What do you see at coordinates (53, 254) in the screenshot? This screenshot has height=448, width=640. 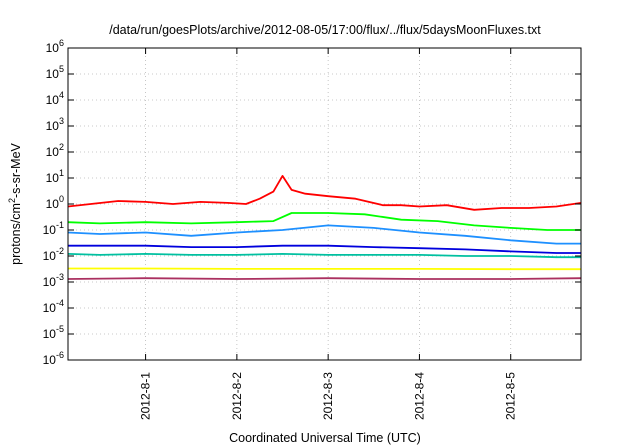 I see `y-tick-label: 10⁻²` at bounding box center [53, 254].